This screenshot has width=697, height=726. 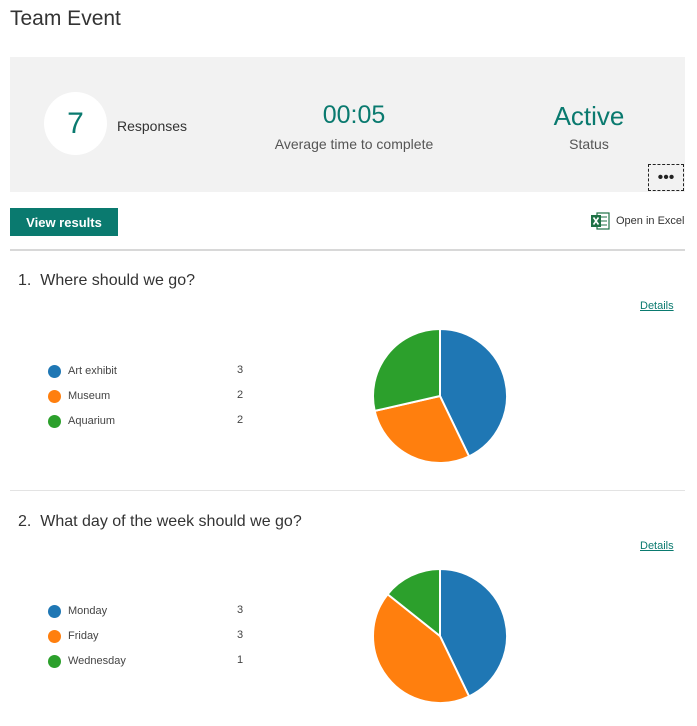 I want to click on question-2-number: 2., so click(x=25, y=521).